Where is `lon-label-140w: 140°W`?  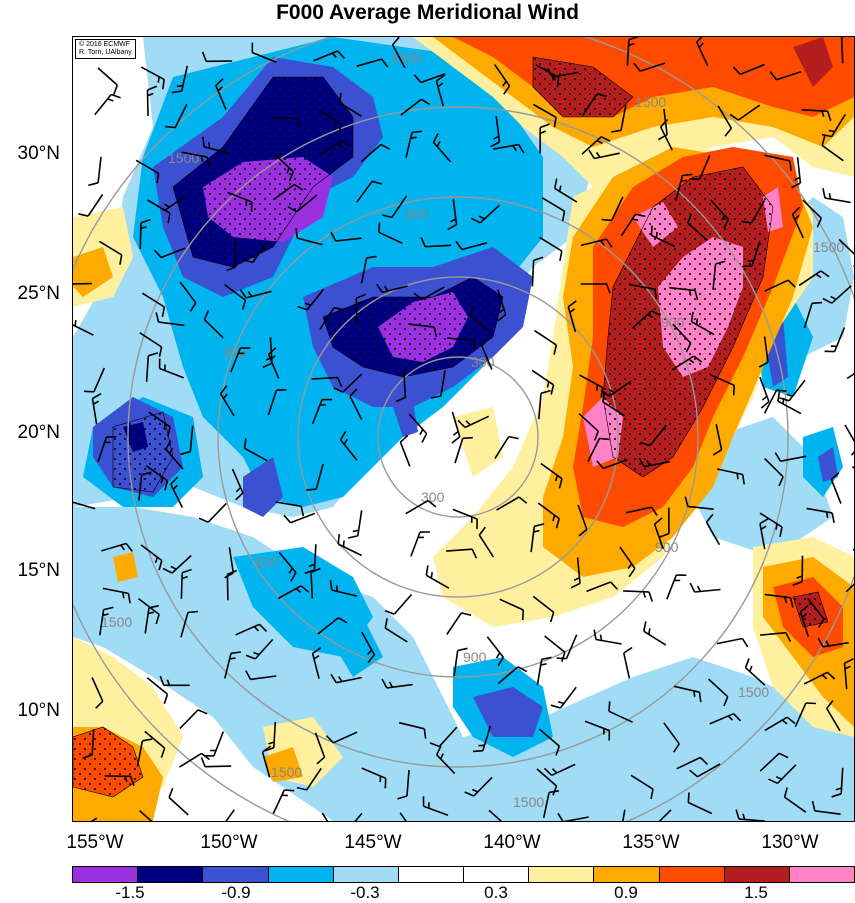
lon-label-140w: 140°W is located at coordinates (512, 843).